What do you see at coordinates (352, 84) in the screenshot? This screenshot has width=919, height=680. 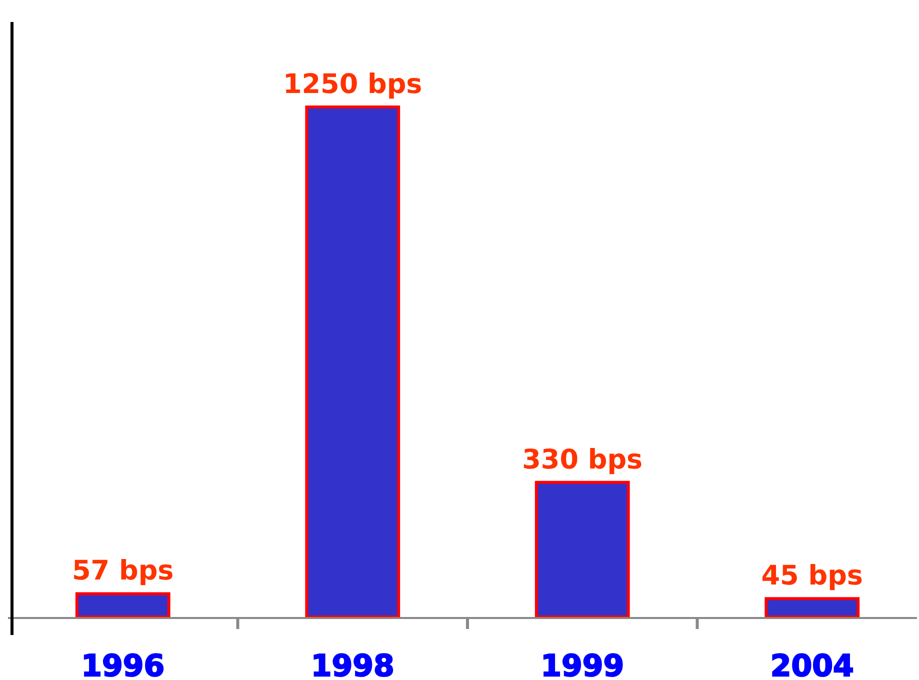 I see `data-label: 1250 bps` at bounding box center [352, 84].